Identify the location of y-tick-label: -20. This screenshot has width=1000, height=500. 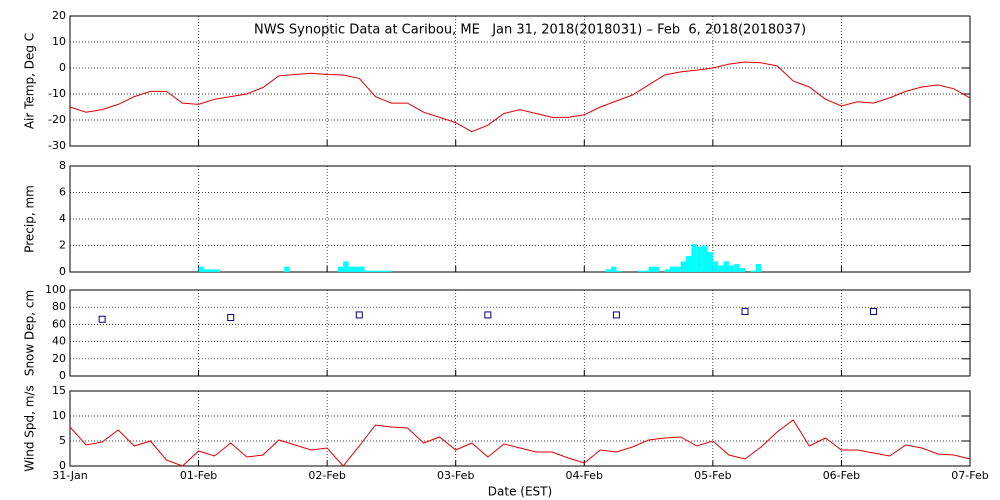
(57, 119).